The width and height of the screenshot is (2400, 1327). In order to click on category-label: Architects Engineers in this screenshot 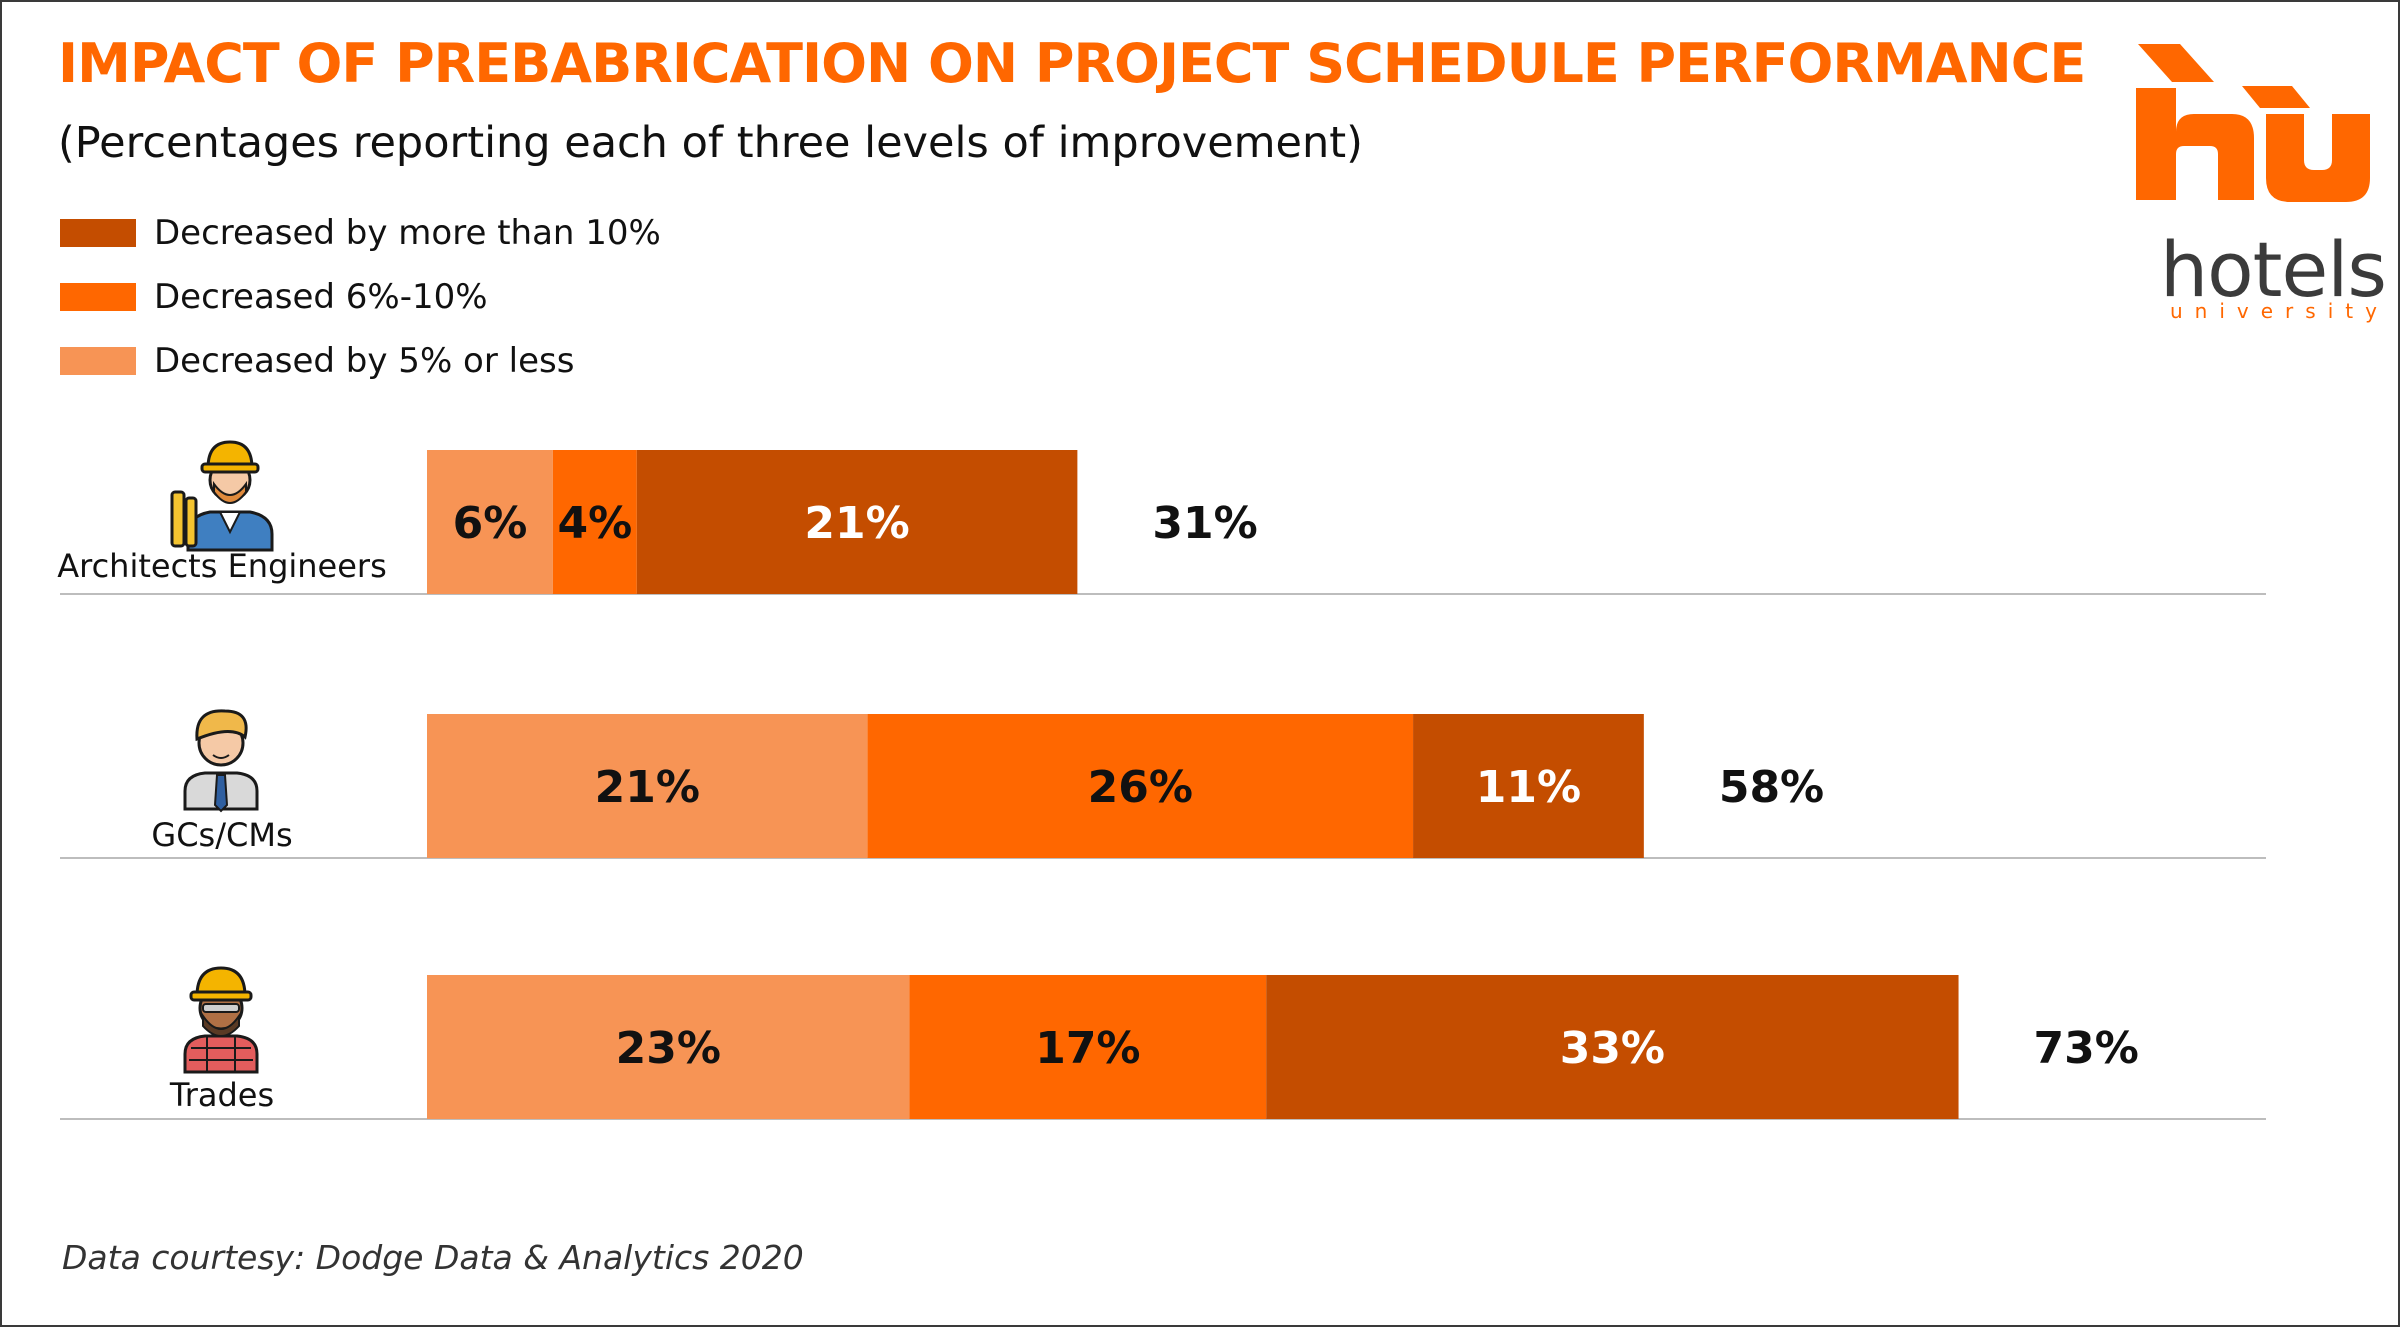, I will do `click(222, 566)`.